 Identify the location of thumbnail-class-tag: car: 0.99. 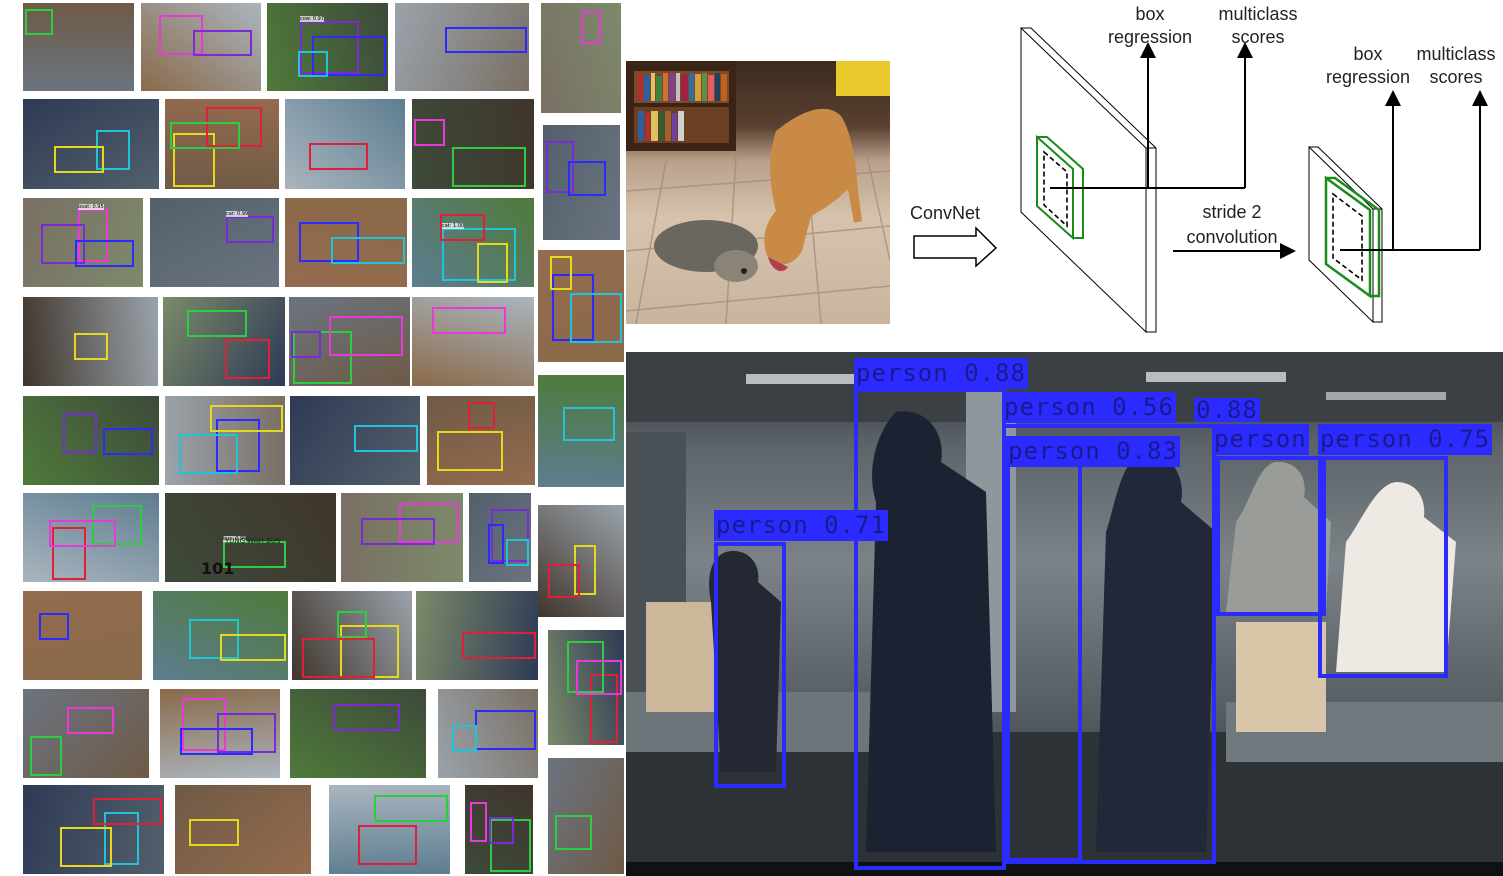
(237, 214).